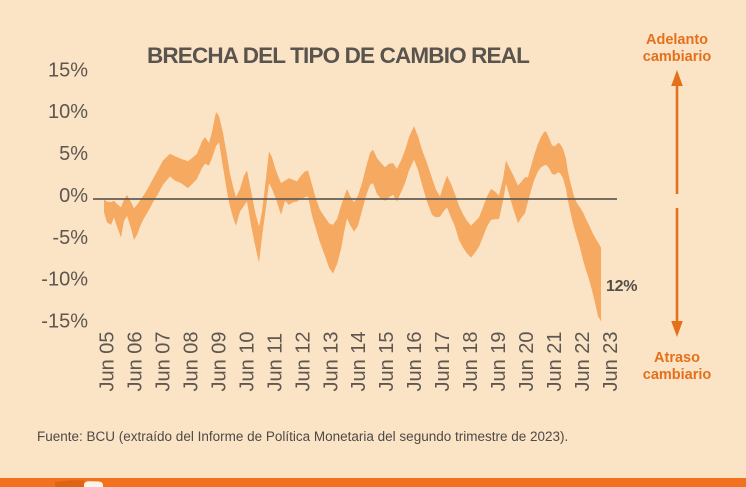  Describe the element at coordinates (331, 361) in the screenshot. I see `svg-text: Jun 13` at that location.